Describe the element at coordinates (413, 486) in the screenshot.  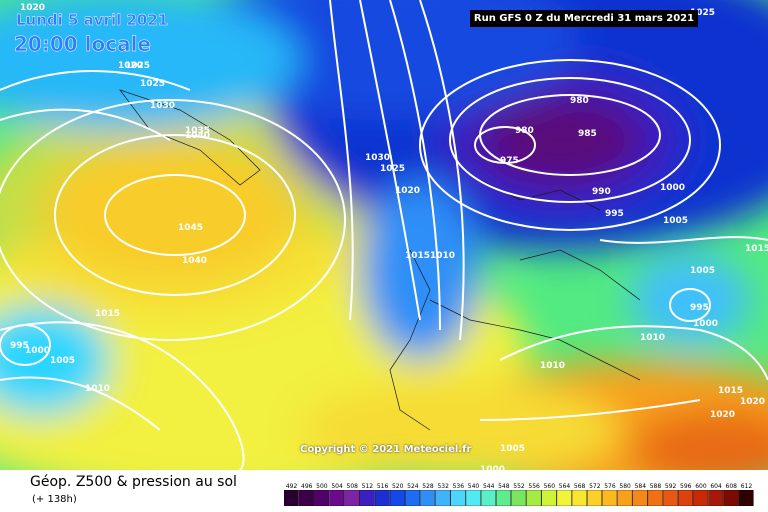
I see `scale-value: 524` at that location.